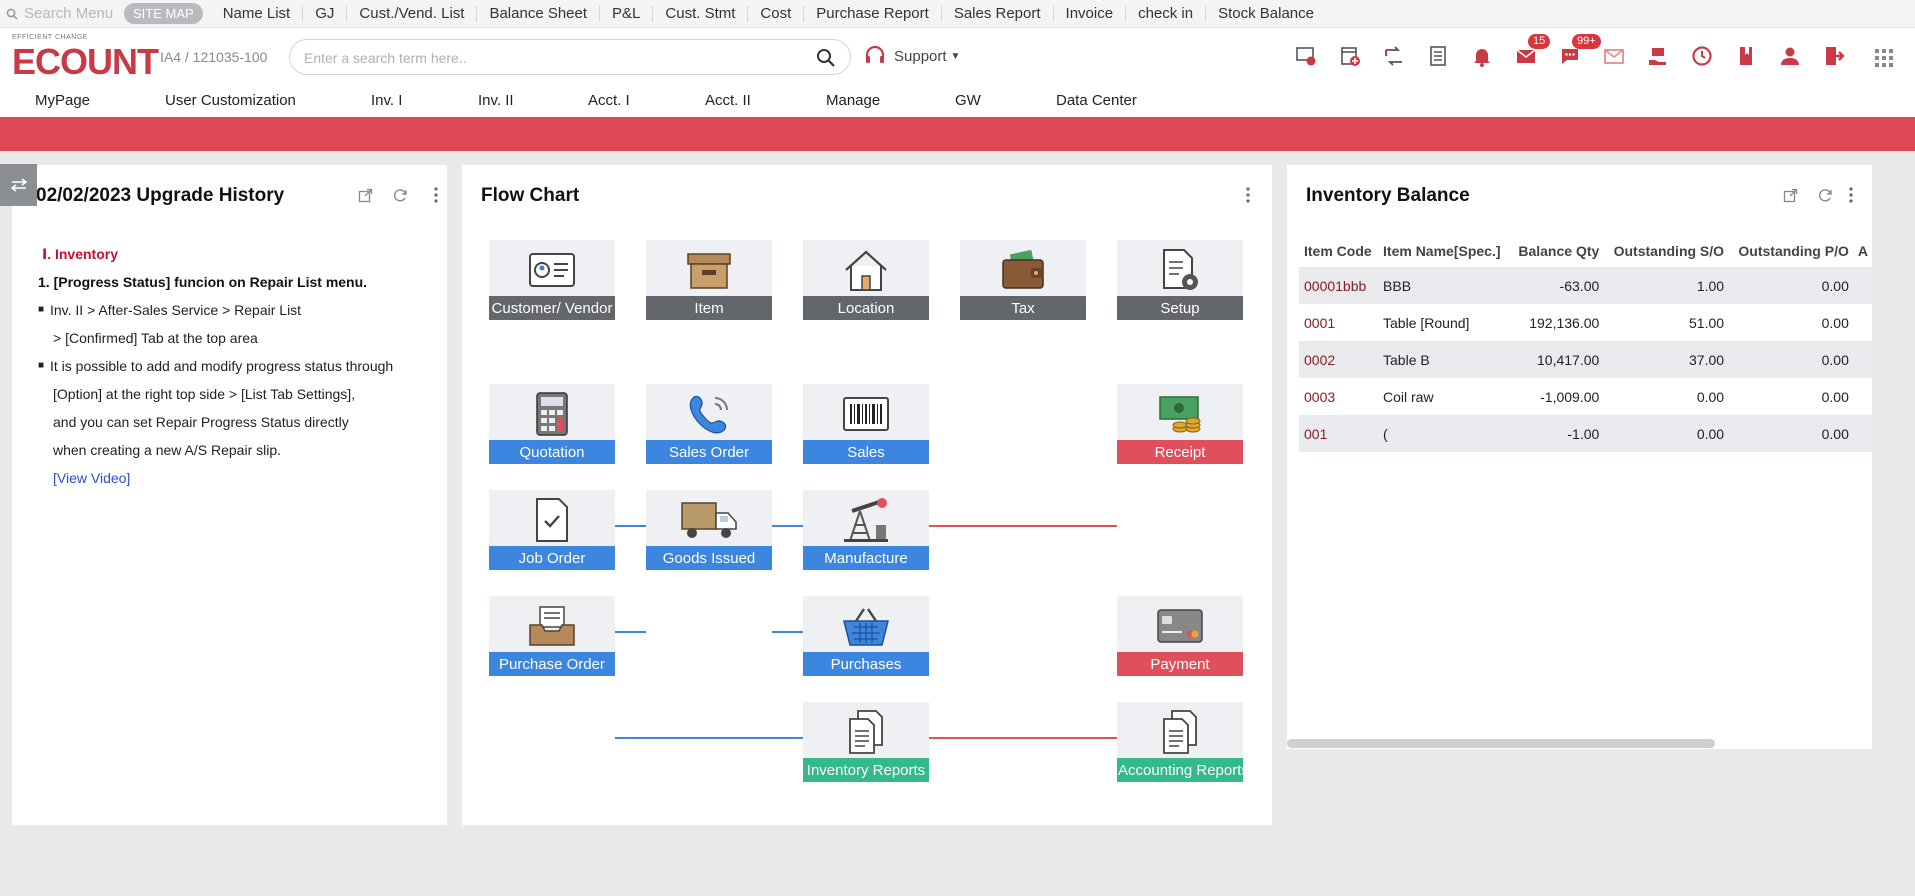 Image resolution: width=1915 pixels, height=896 pixels. What do you see at coordinates (1320, 396) in the screenshot?
I see `item-code-link: 0003` at bounding box center [1320, 396].